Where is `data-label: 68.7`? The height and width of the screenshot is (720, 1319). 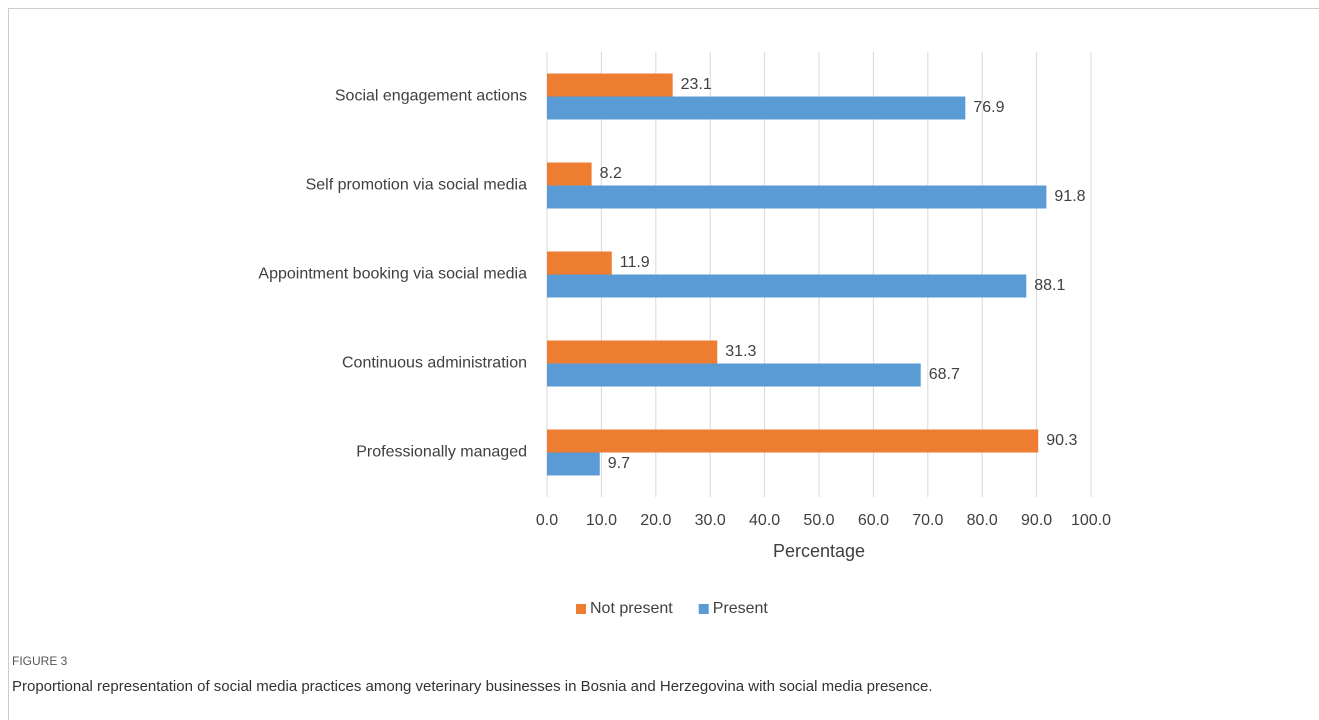 data-label: 68.7 is located at coordinates (944, 374).